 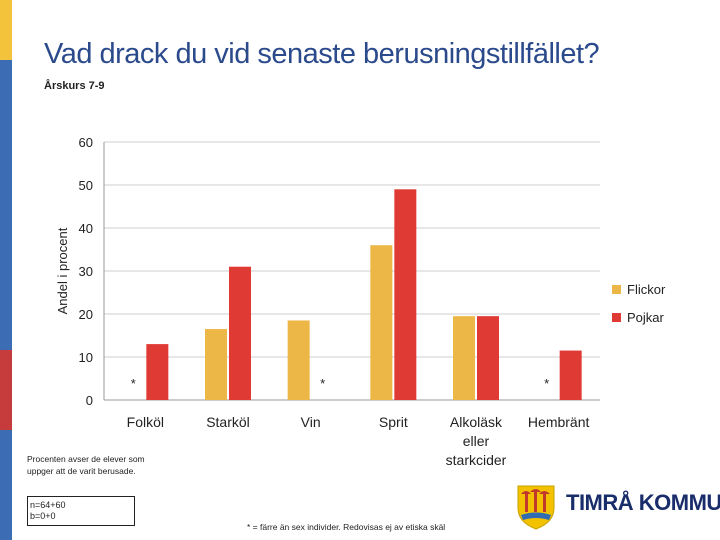 I want to click on y-axis-label: Andel i procent, so click(x=62, y=270).